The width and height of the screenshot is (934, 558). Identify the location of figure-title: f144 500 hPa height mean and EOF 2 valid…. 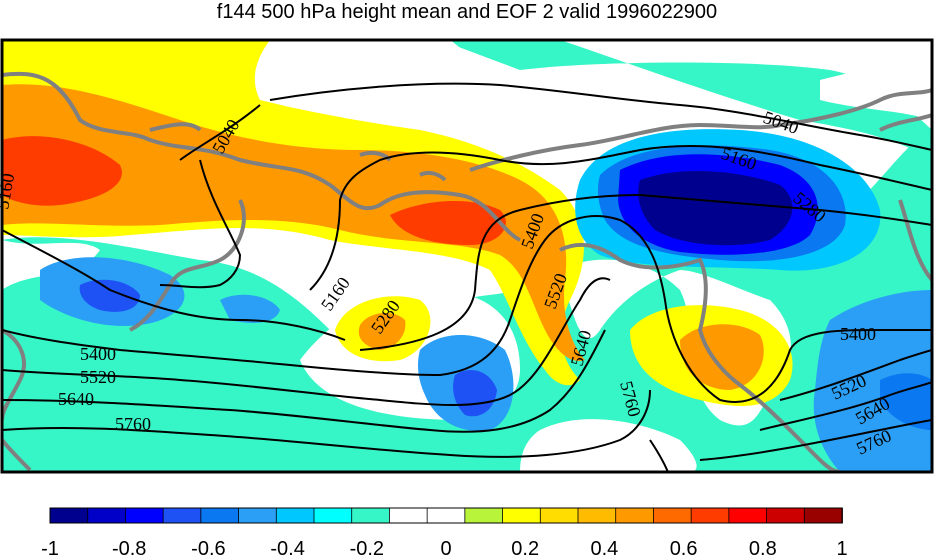
(467, 12).